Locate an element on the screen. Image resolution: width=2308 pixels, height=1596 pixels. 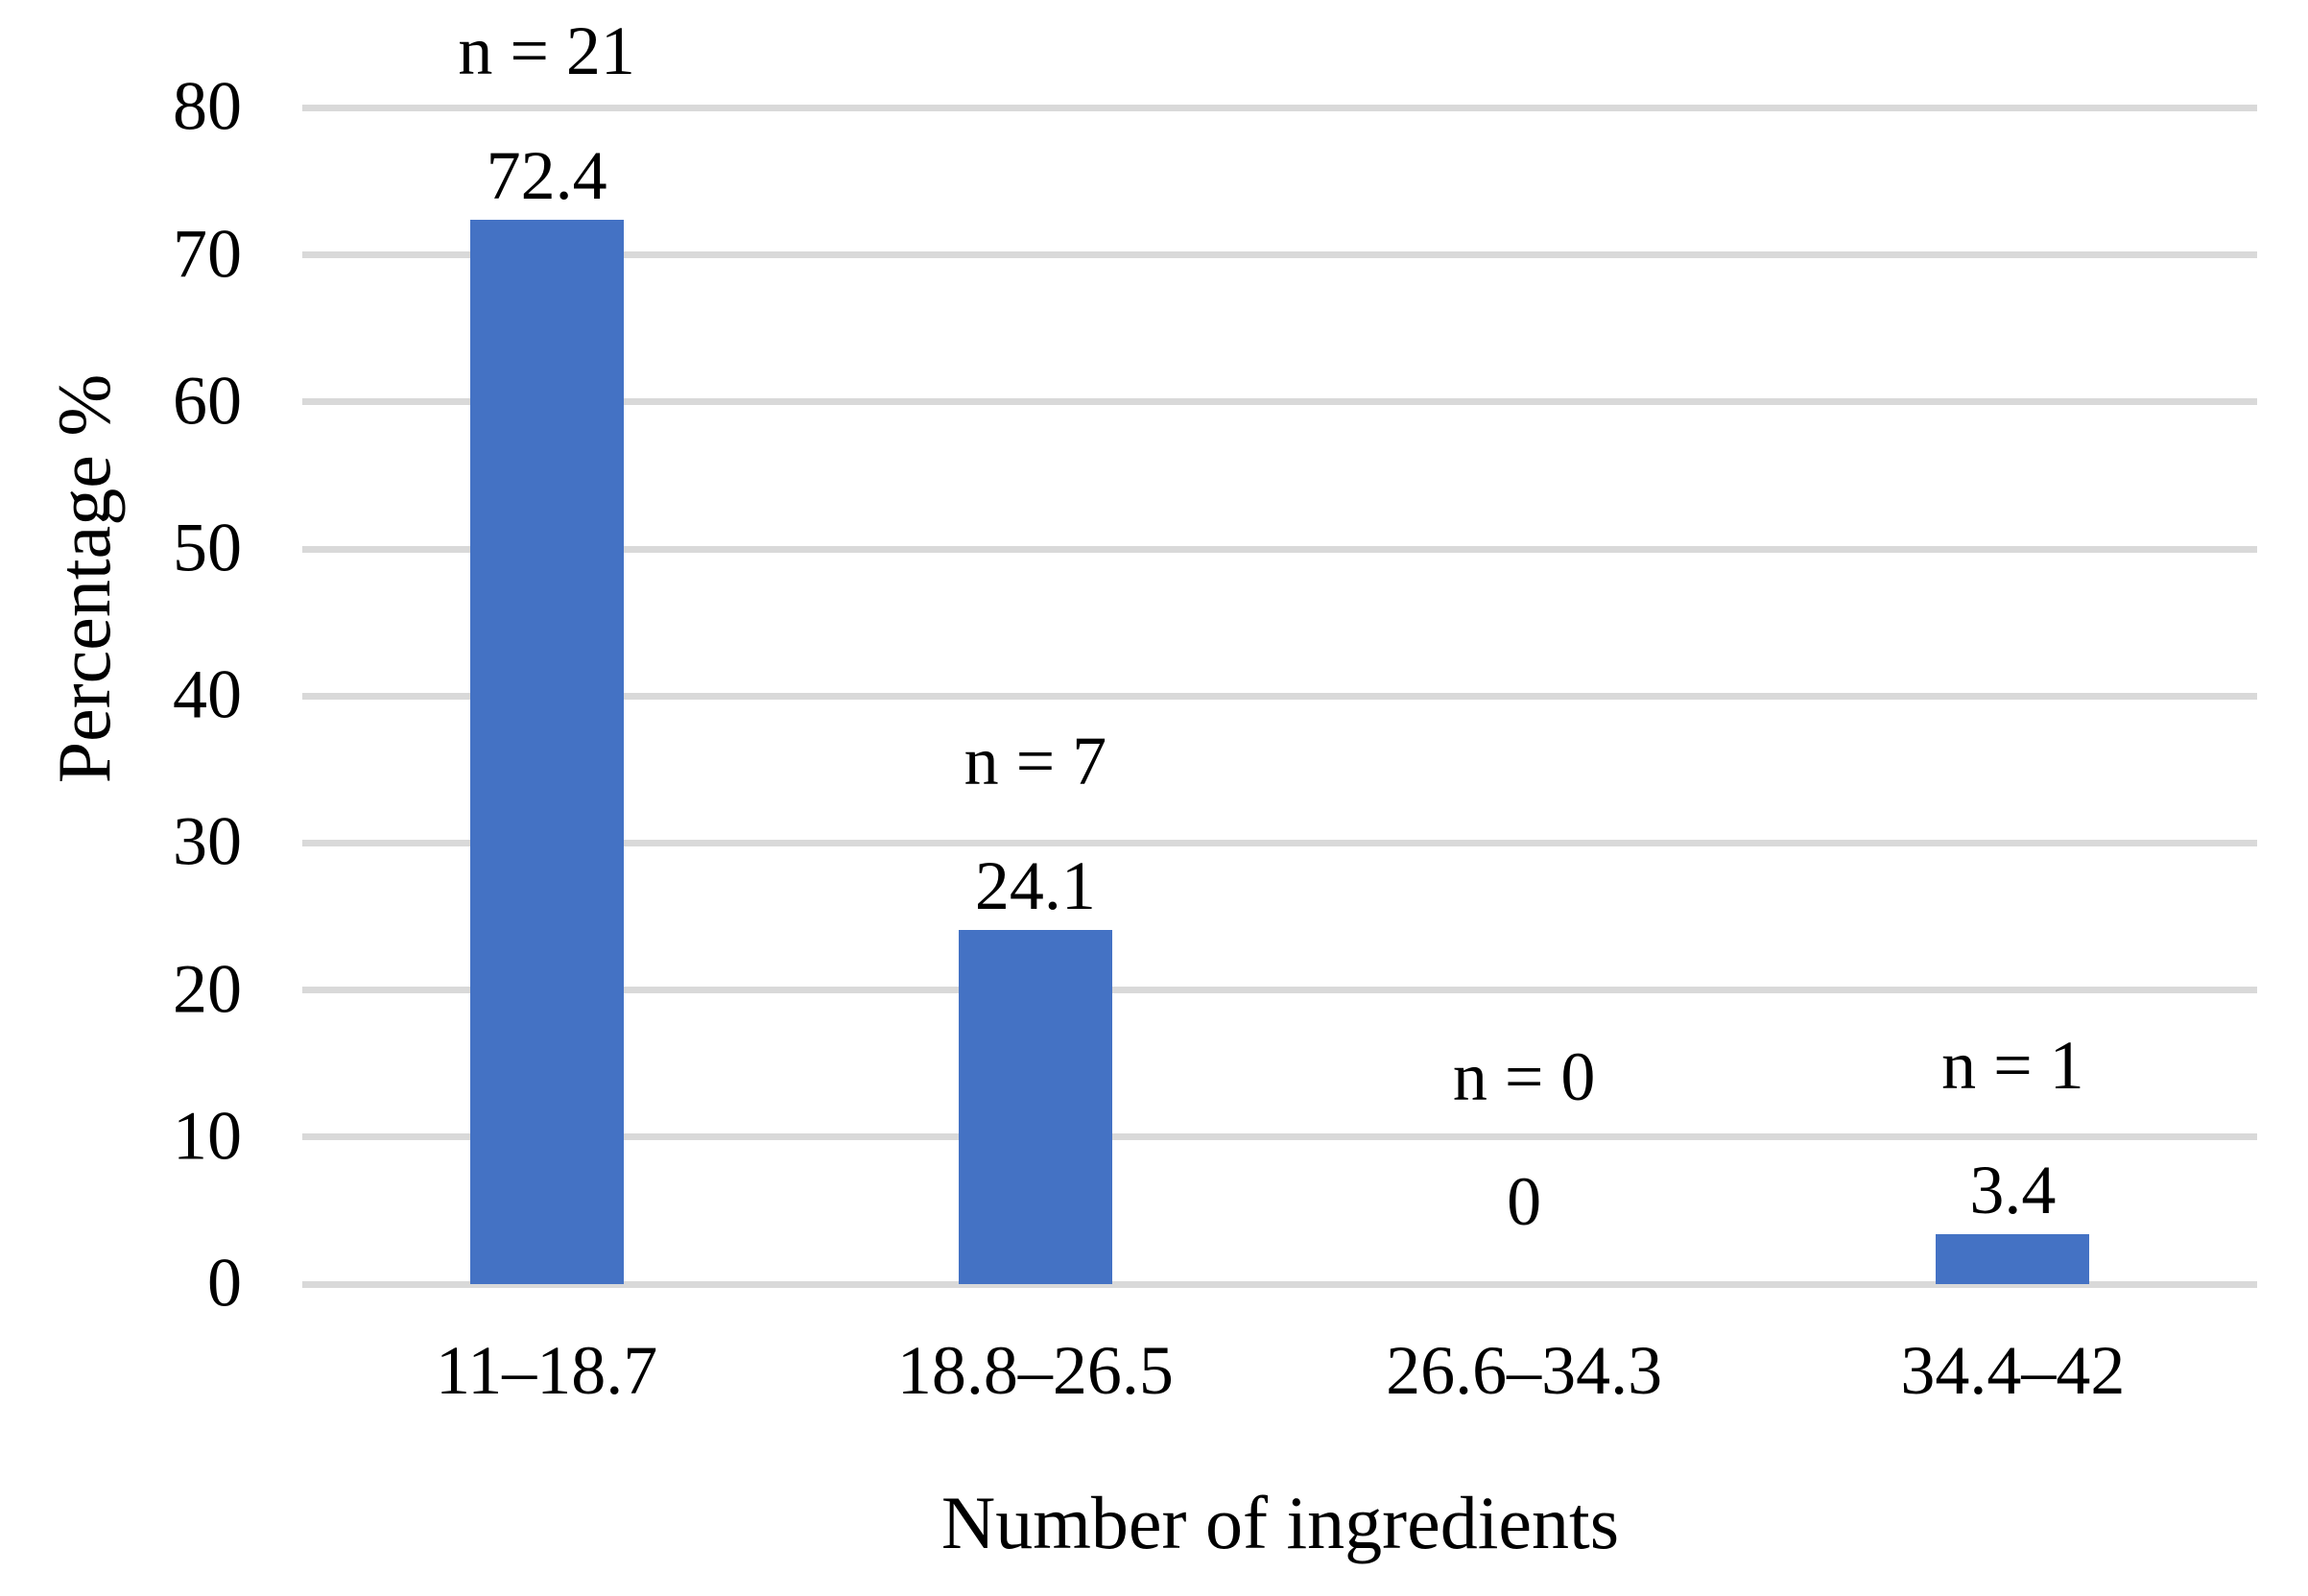
y-tick-label: 10 is located at coordinates (207, 1136).